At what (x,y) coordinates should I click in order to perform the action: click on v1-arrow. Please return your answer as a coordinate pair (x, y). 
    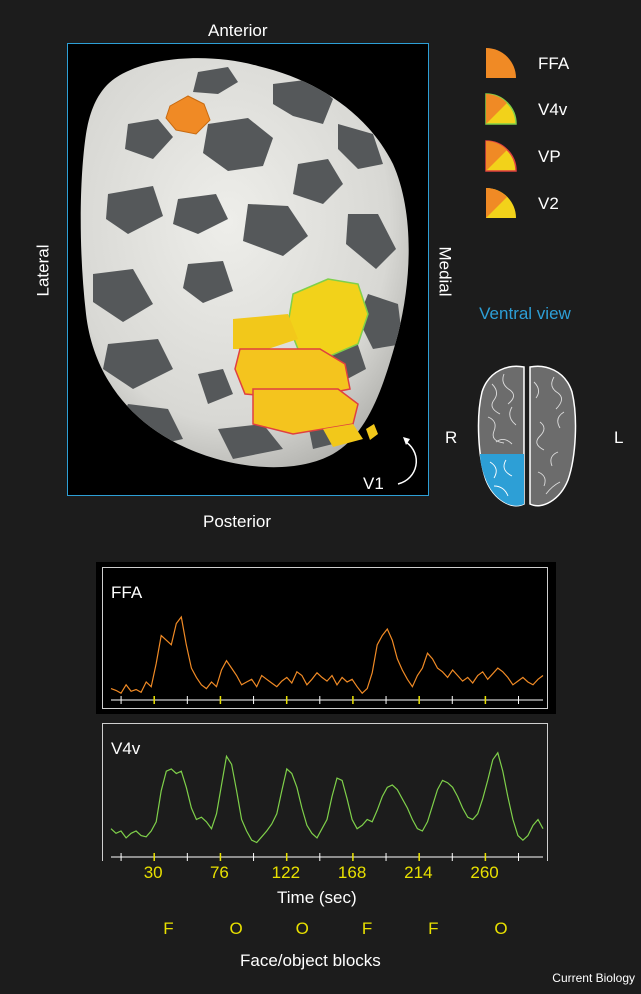
    Looking at the image, I should click on (407, 463).